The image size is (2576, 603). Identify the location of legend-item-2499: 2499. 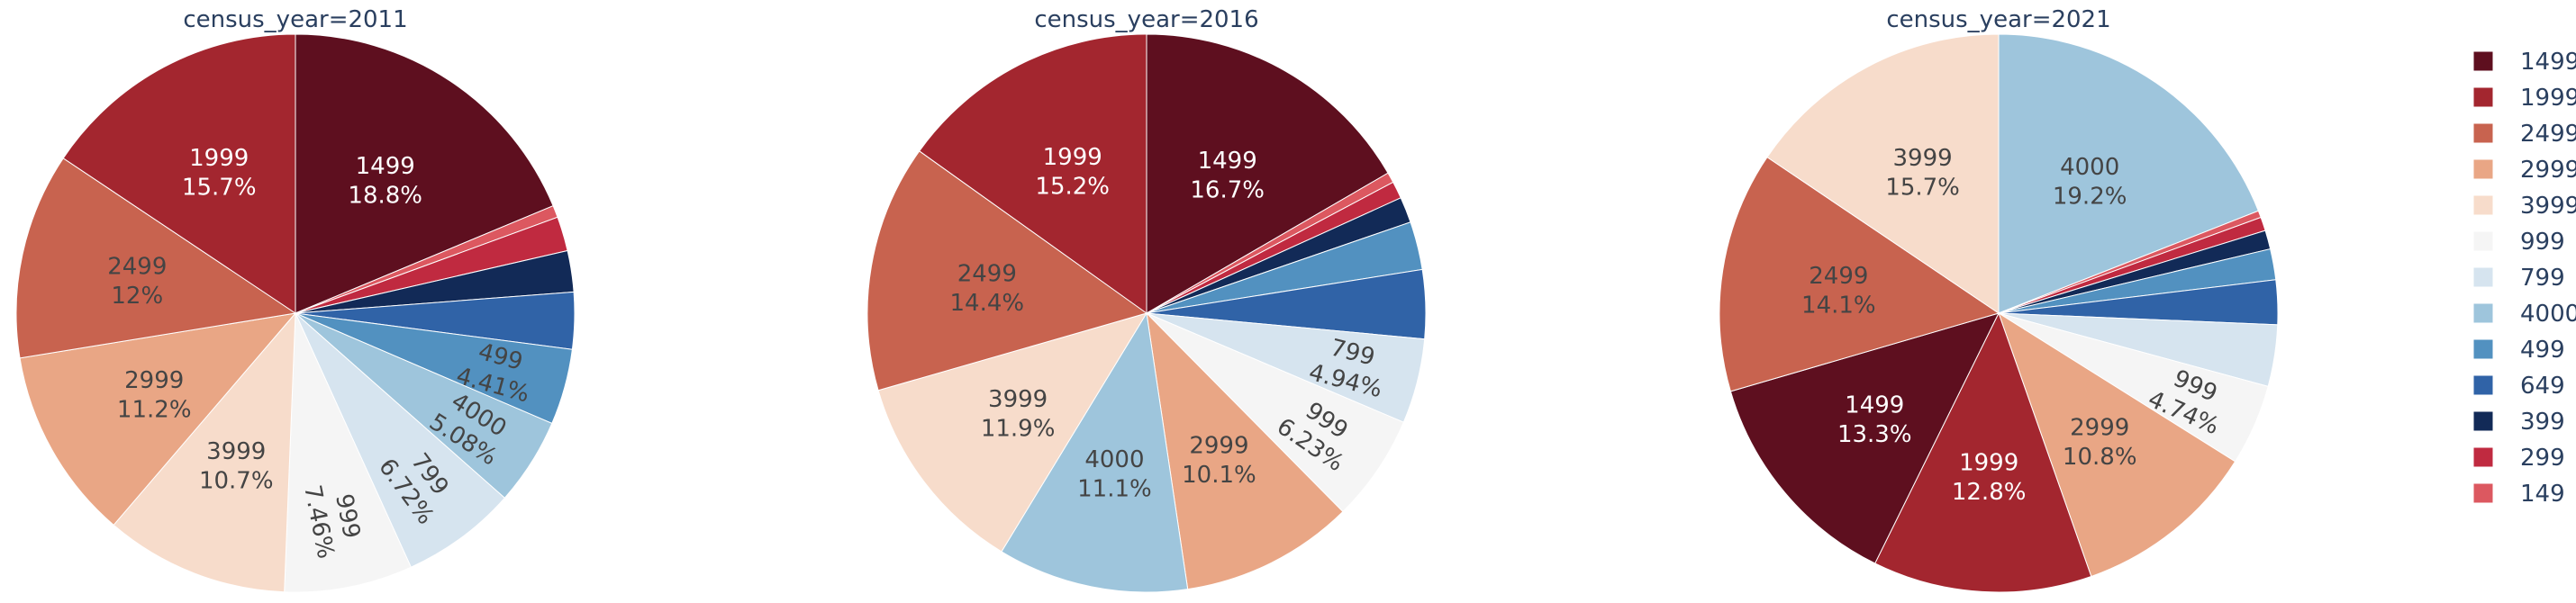
(2524, 135).